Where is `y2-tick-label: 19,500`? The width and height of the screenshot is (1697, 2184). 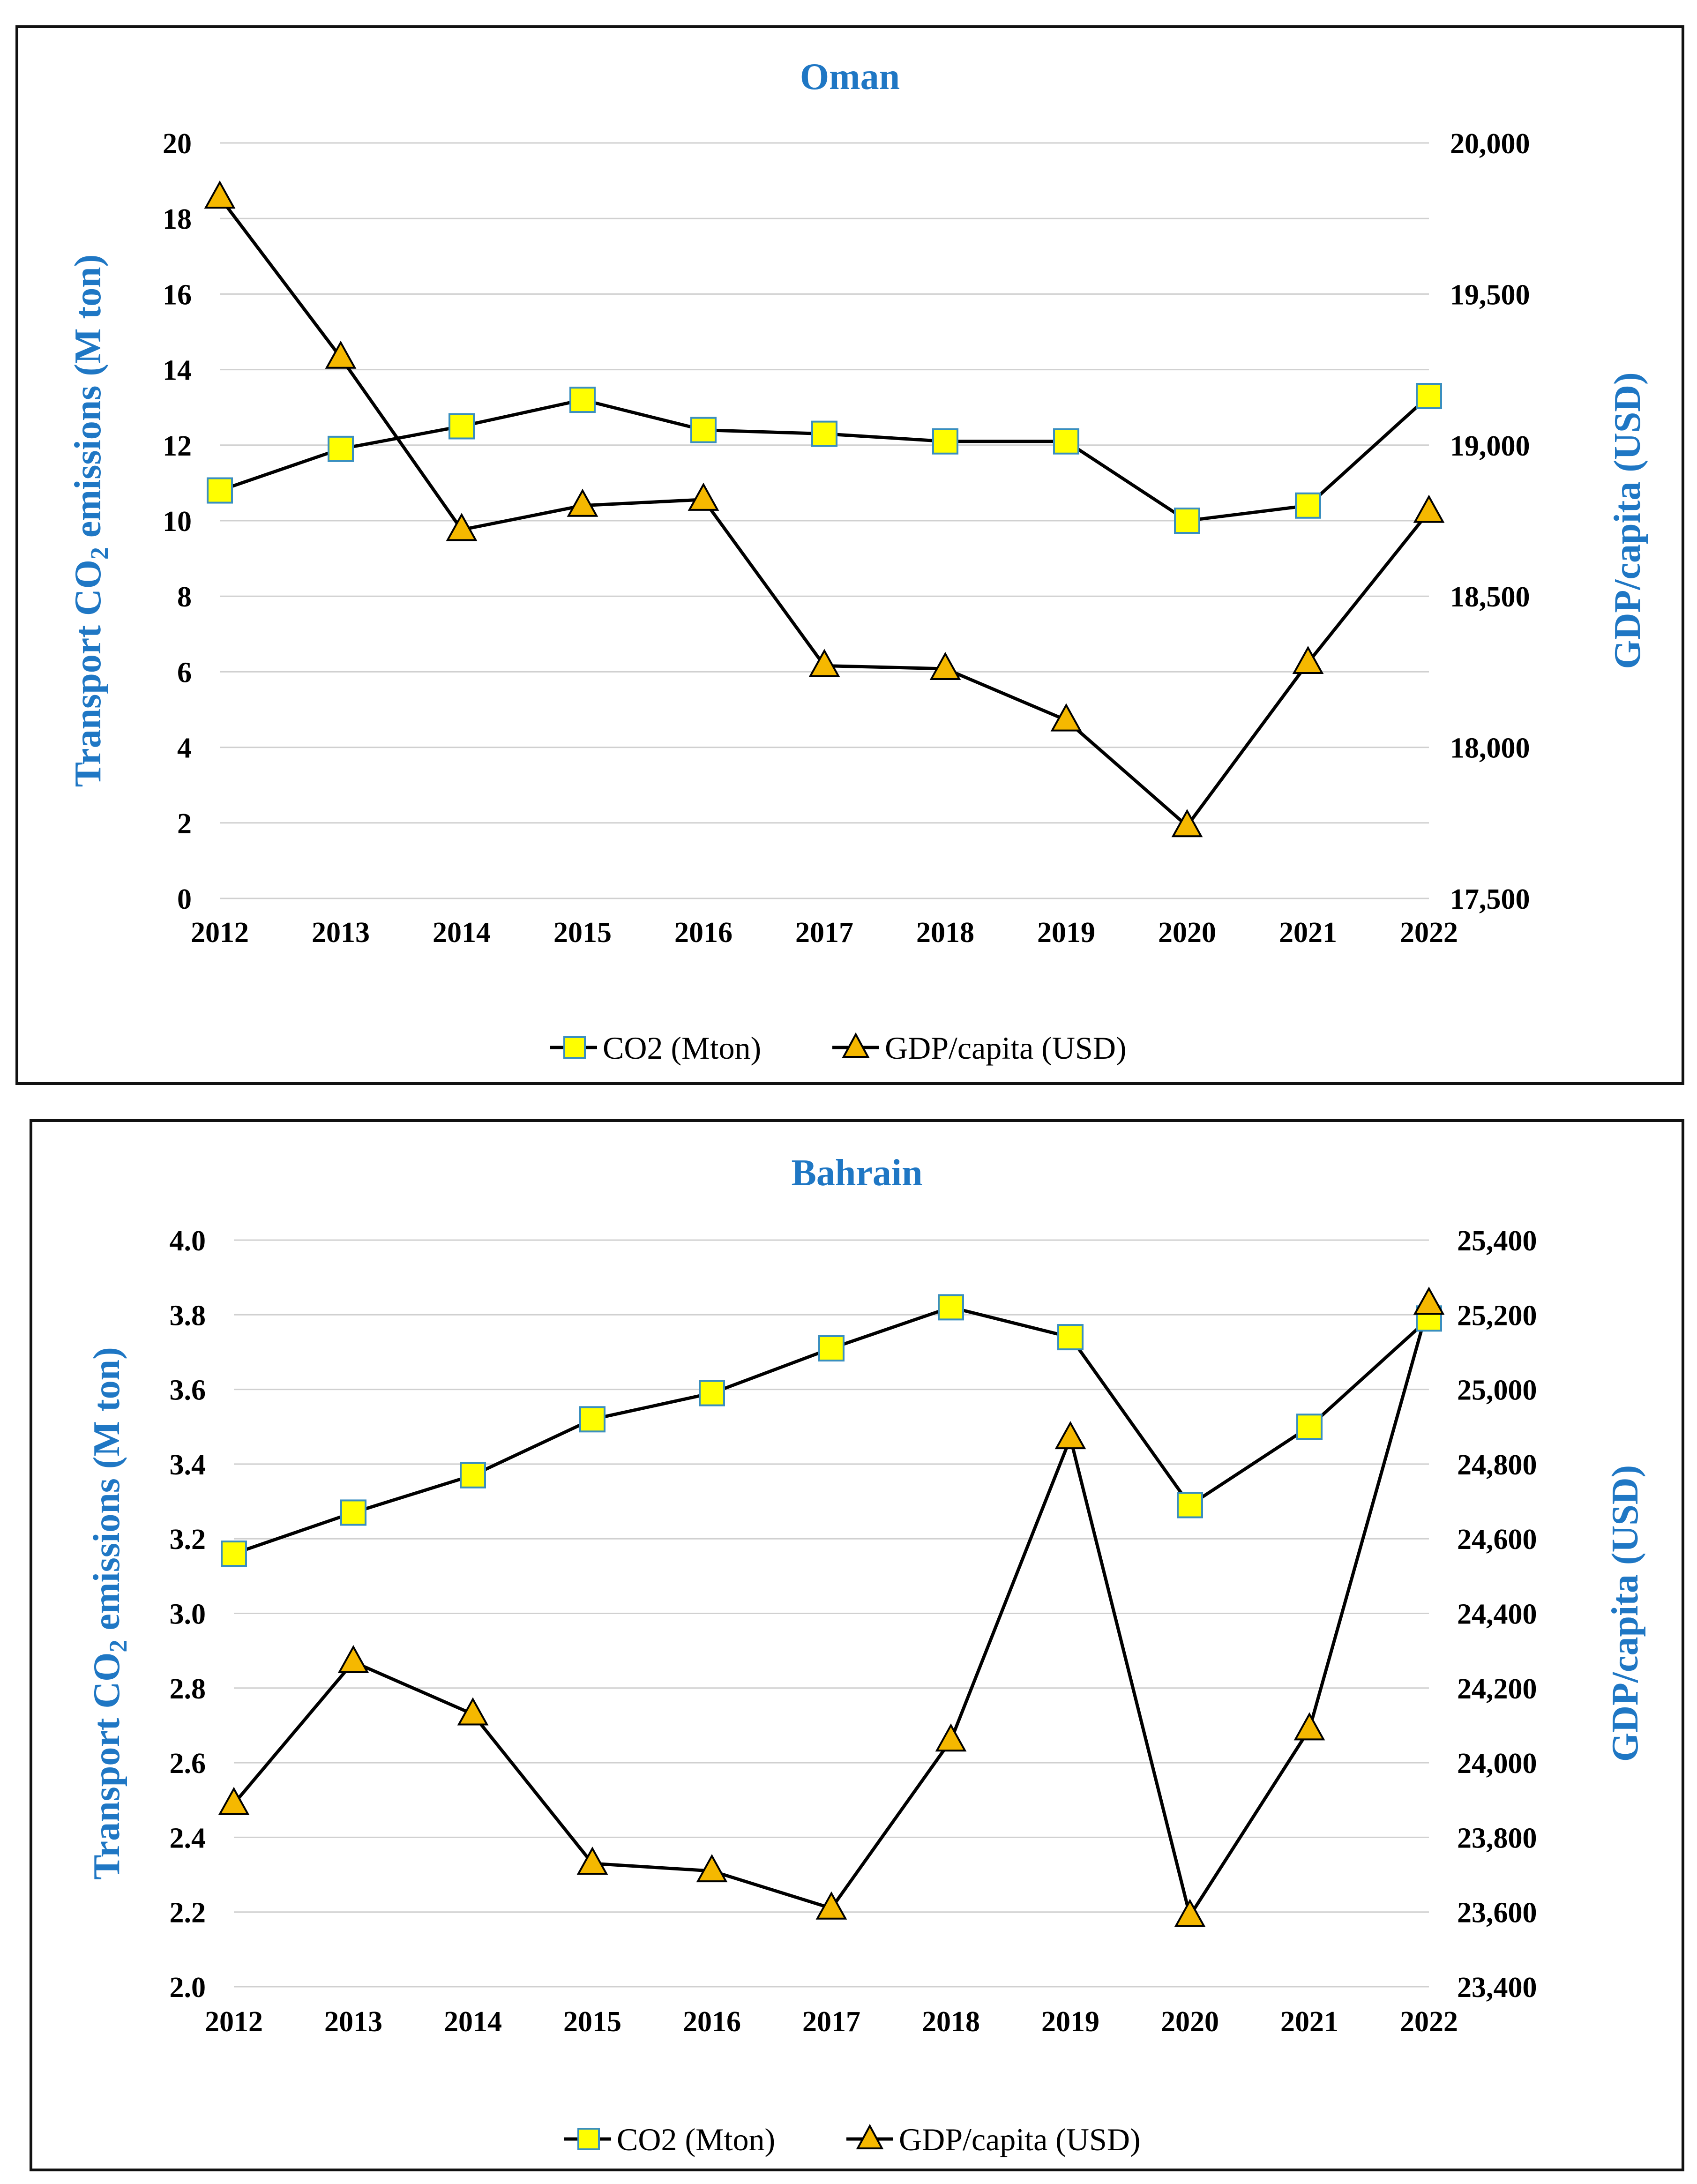 y2-tick-label: 19,500 is located at coordinates (1490, 295).